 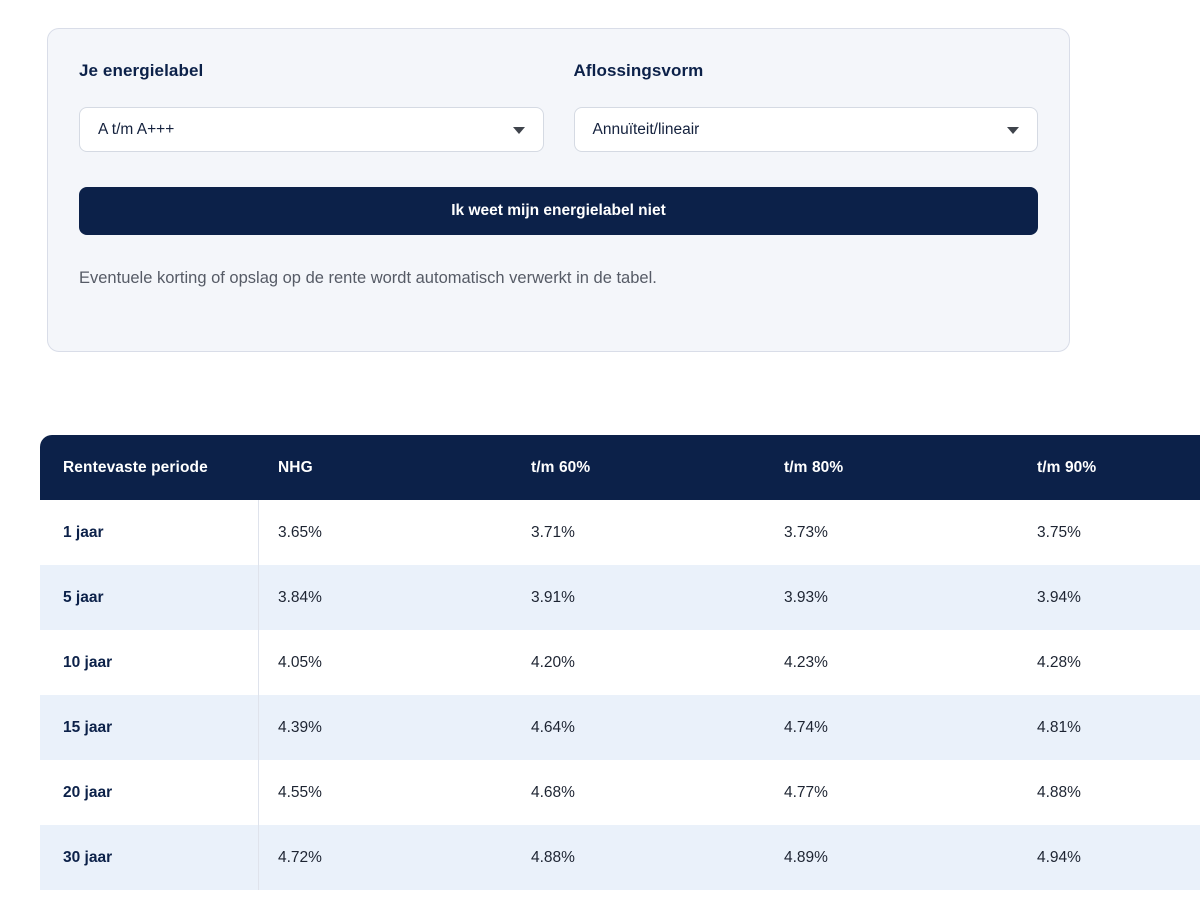 What do you see at coordinates (558, 211) in the screenshot?
I see `unknown-energylabel-button: Ik weet mijn energielabel niet` at bounding box center [558, 211].